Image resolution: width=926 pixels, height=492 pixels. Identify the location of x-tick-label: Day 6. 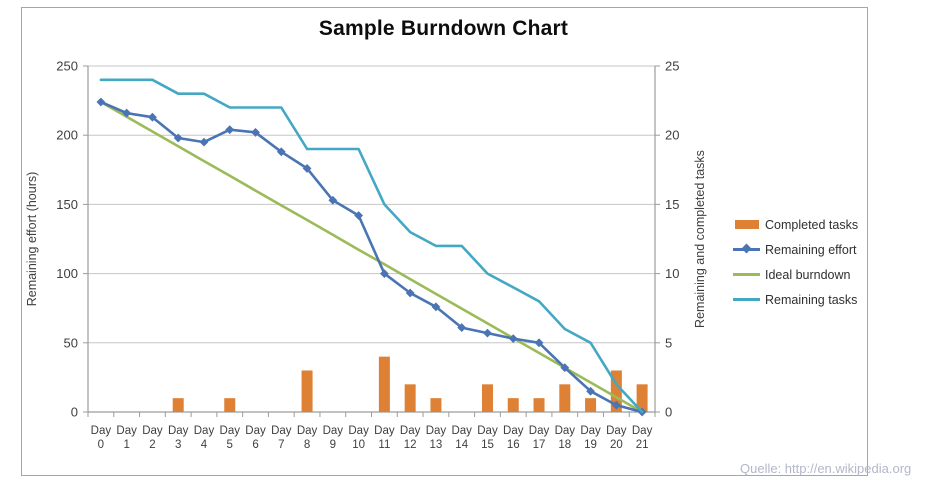
(255, 438).